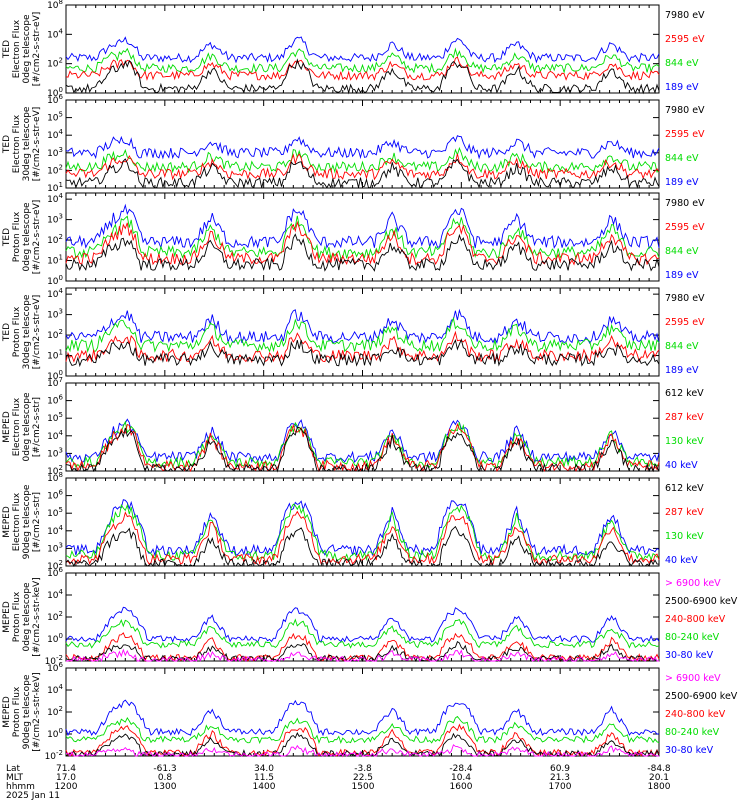  What do you see at coordinates (461, 769) in the screenshot?
I see `footer-value: -28.4` at bounding box center [461, 769].